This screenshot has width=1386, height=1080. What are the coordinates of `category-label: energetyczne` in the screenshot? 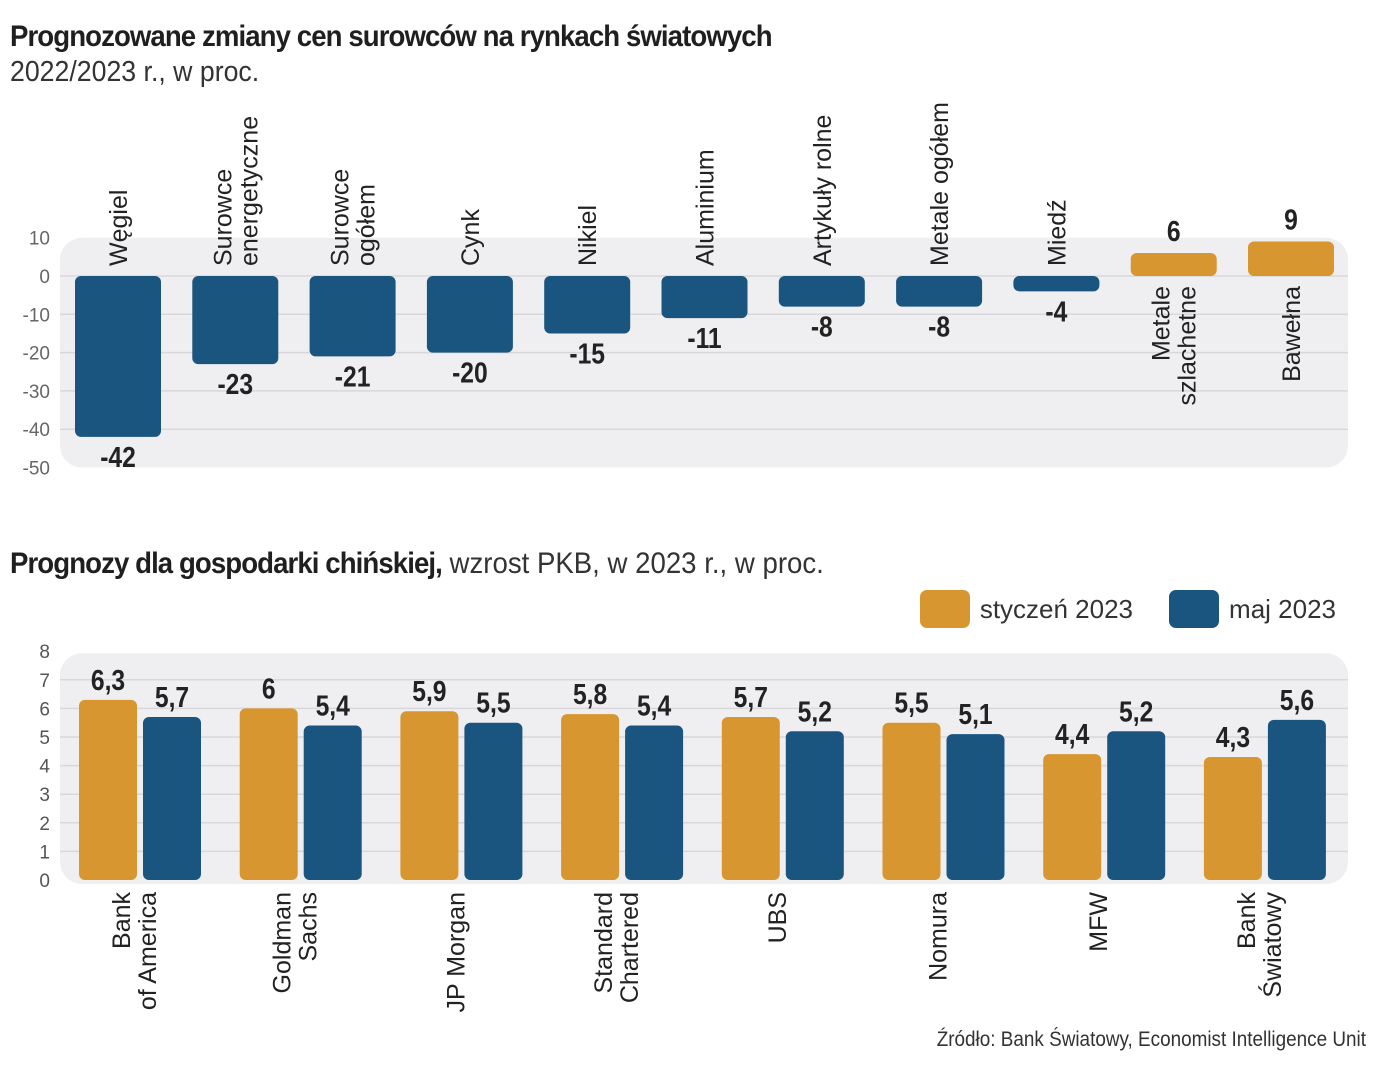 It's located at (249, 191).